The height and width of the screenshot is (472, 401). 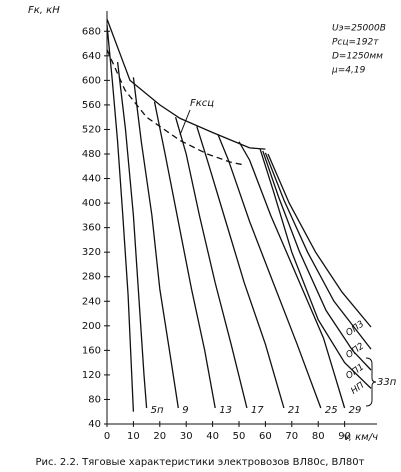 I want to click on y-tick-label: 480, so click(x=91, y=154).